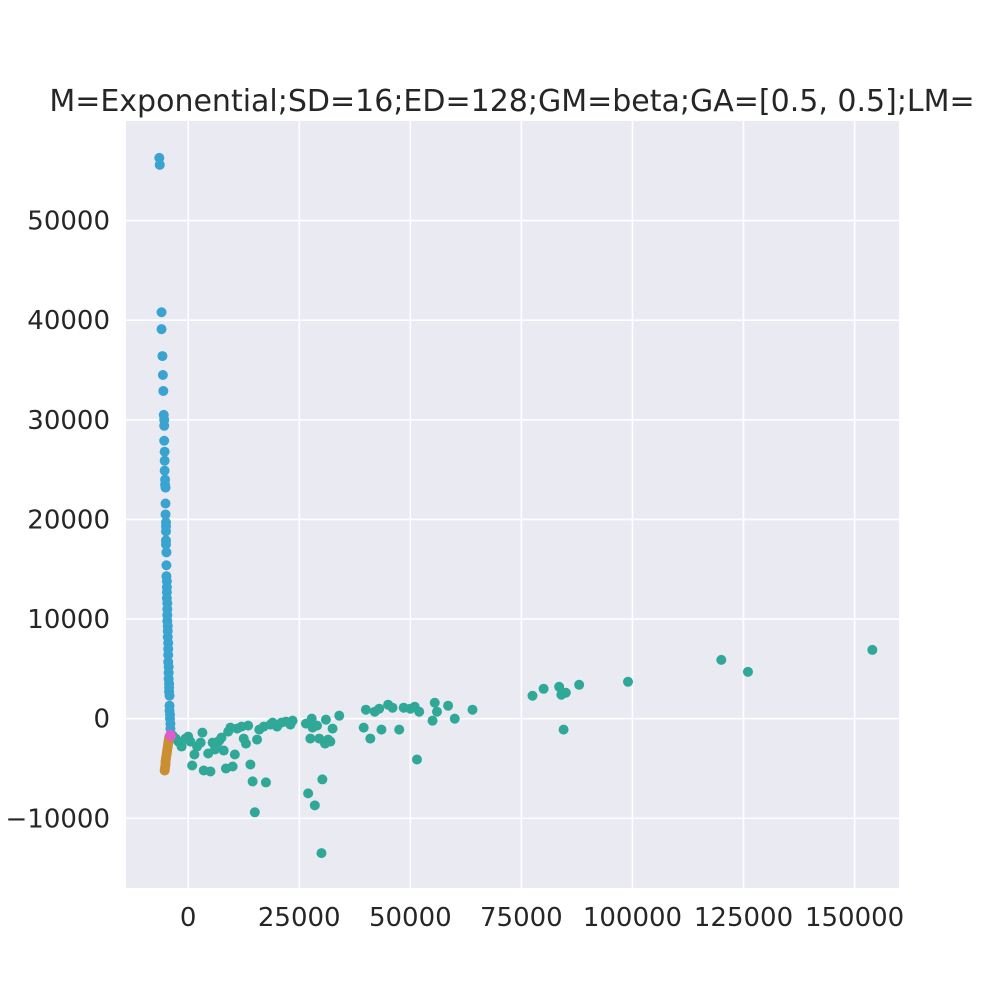 This screenshot has height=1000, width=1000. Describe the element at coordinates (68, 620) in the screenshot. I see `y-tick-label: 10000` at that location.